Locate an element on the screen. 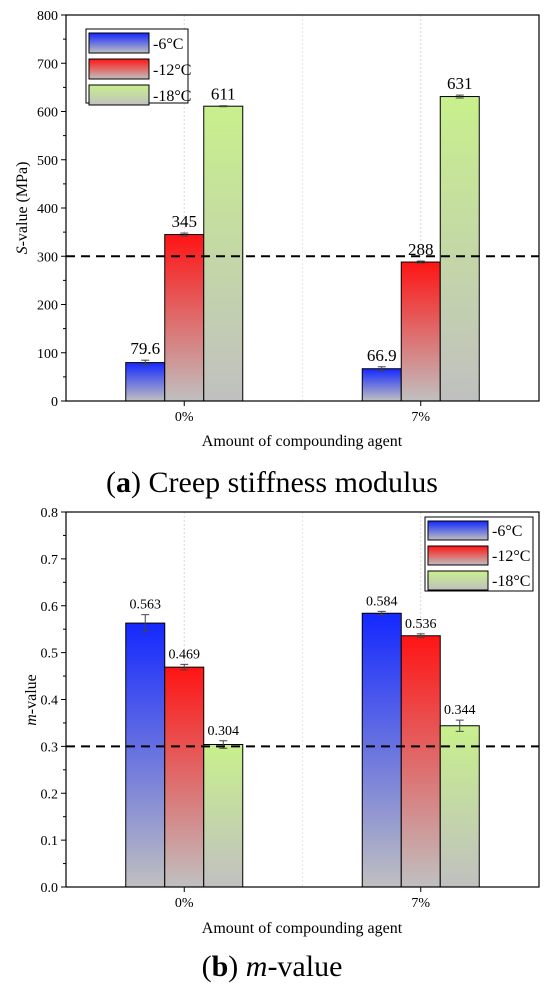 This screenshot has width=550, height=986. a-y-tick-label: 800 is located at coordinates (47, 16).